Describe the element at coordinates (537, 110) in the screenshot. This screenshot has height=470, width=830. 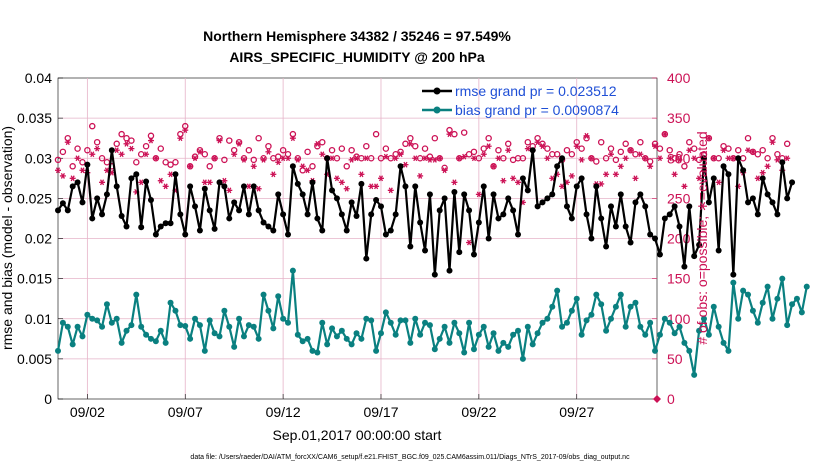
I see `legend-bias-label: bias grand pr = 0.0090874` at that location.